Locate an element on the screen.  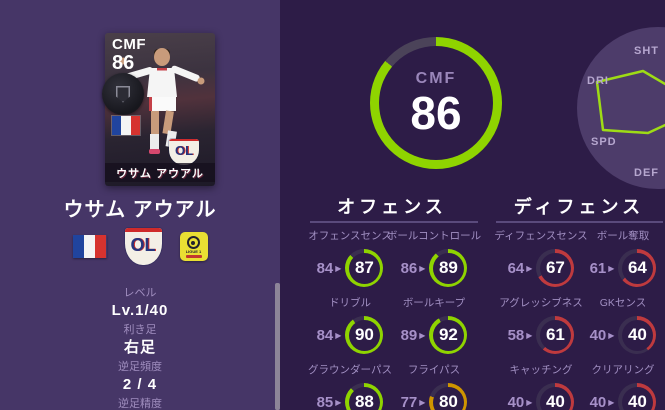
stat-base-value: 77 is located at coordinates (409, 401).